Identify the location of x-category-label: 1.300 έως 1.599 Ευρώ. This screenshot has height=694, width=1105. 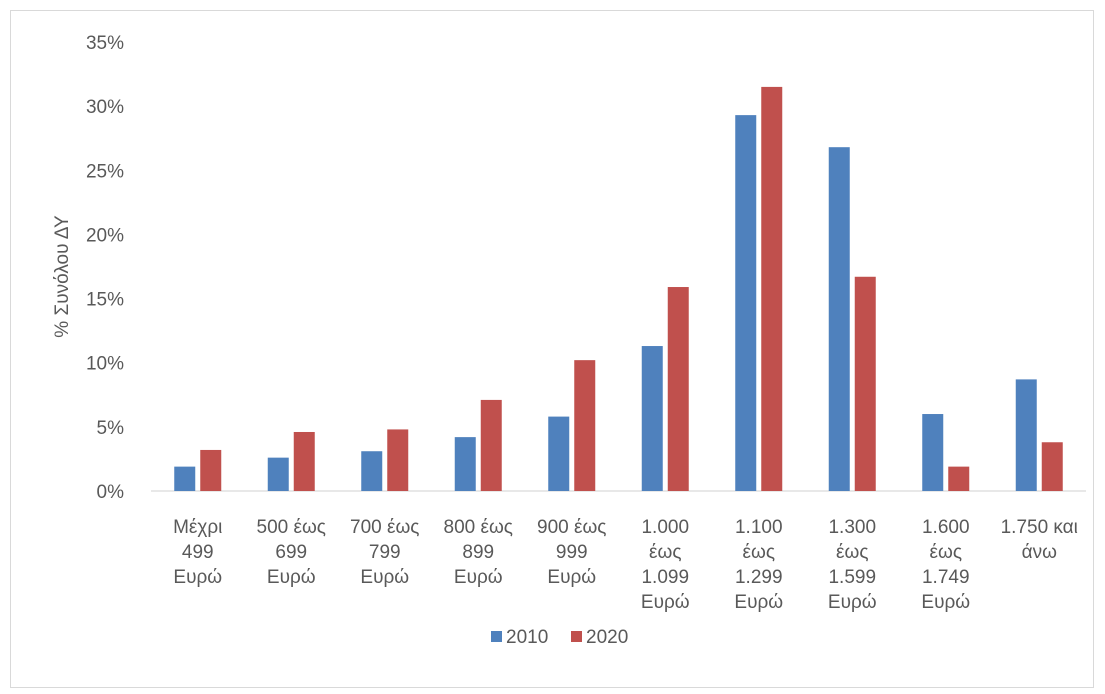
(852, 565).